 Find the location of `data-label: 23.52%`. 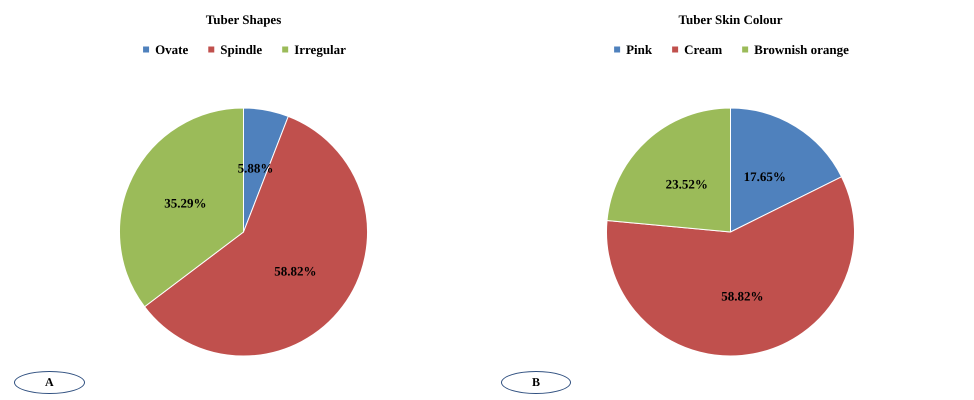

data-label: 23.52% is located at coordinates (687, 184).